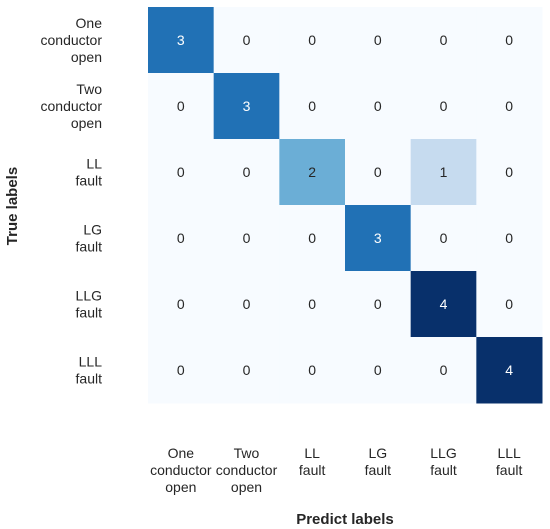 The height and width of the screenshot is (529, 550). I want to click on cell-value-r4-c0: 0, so click(181, 304).